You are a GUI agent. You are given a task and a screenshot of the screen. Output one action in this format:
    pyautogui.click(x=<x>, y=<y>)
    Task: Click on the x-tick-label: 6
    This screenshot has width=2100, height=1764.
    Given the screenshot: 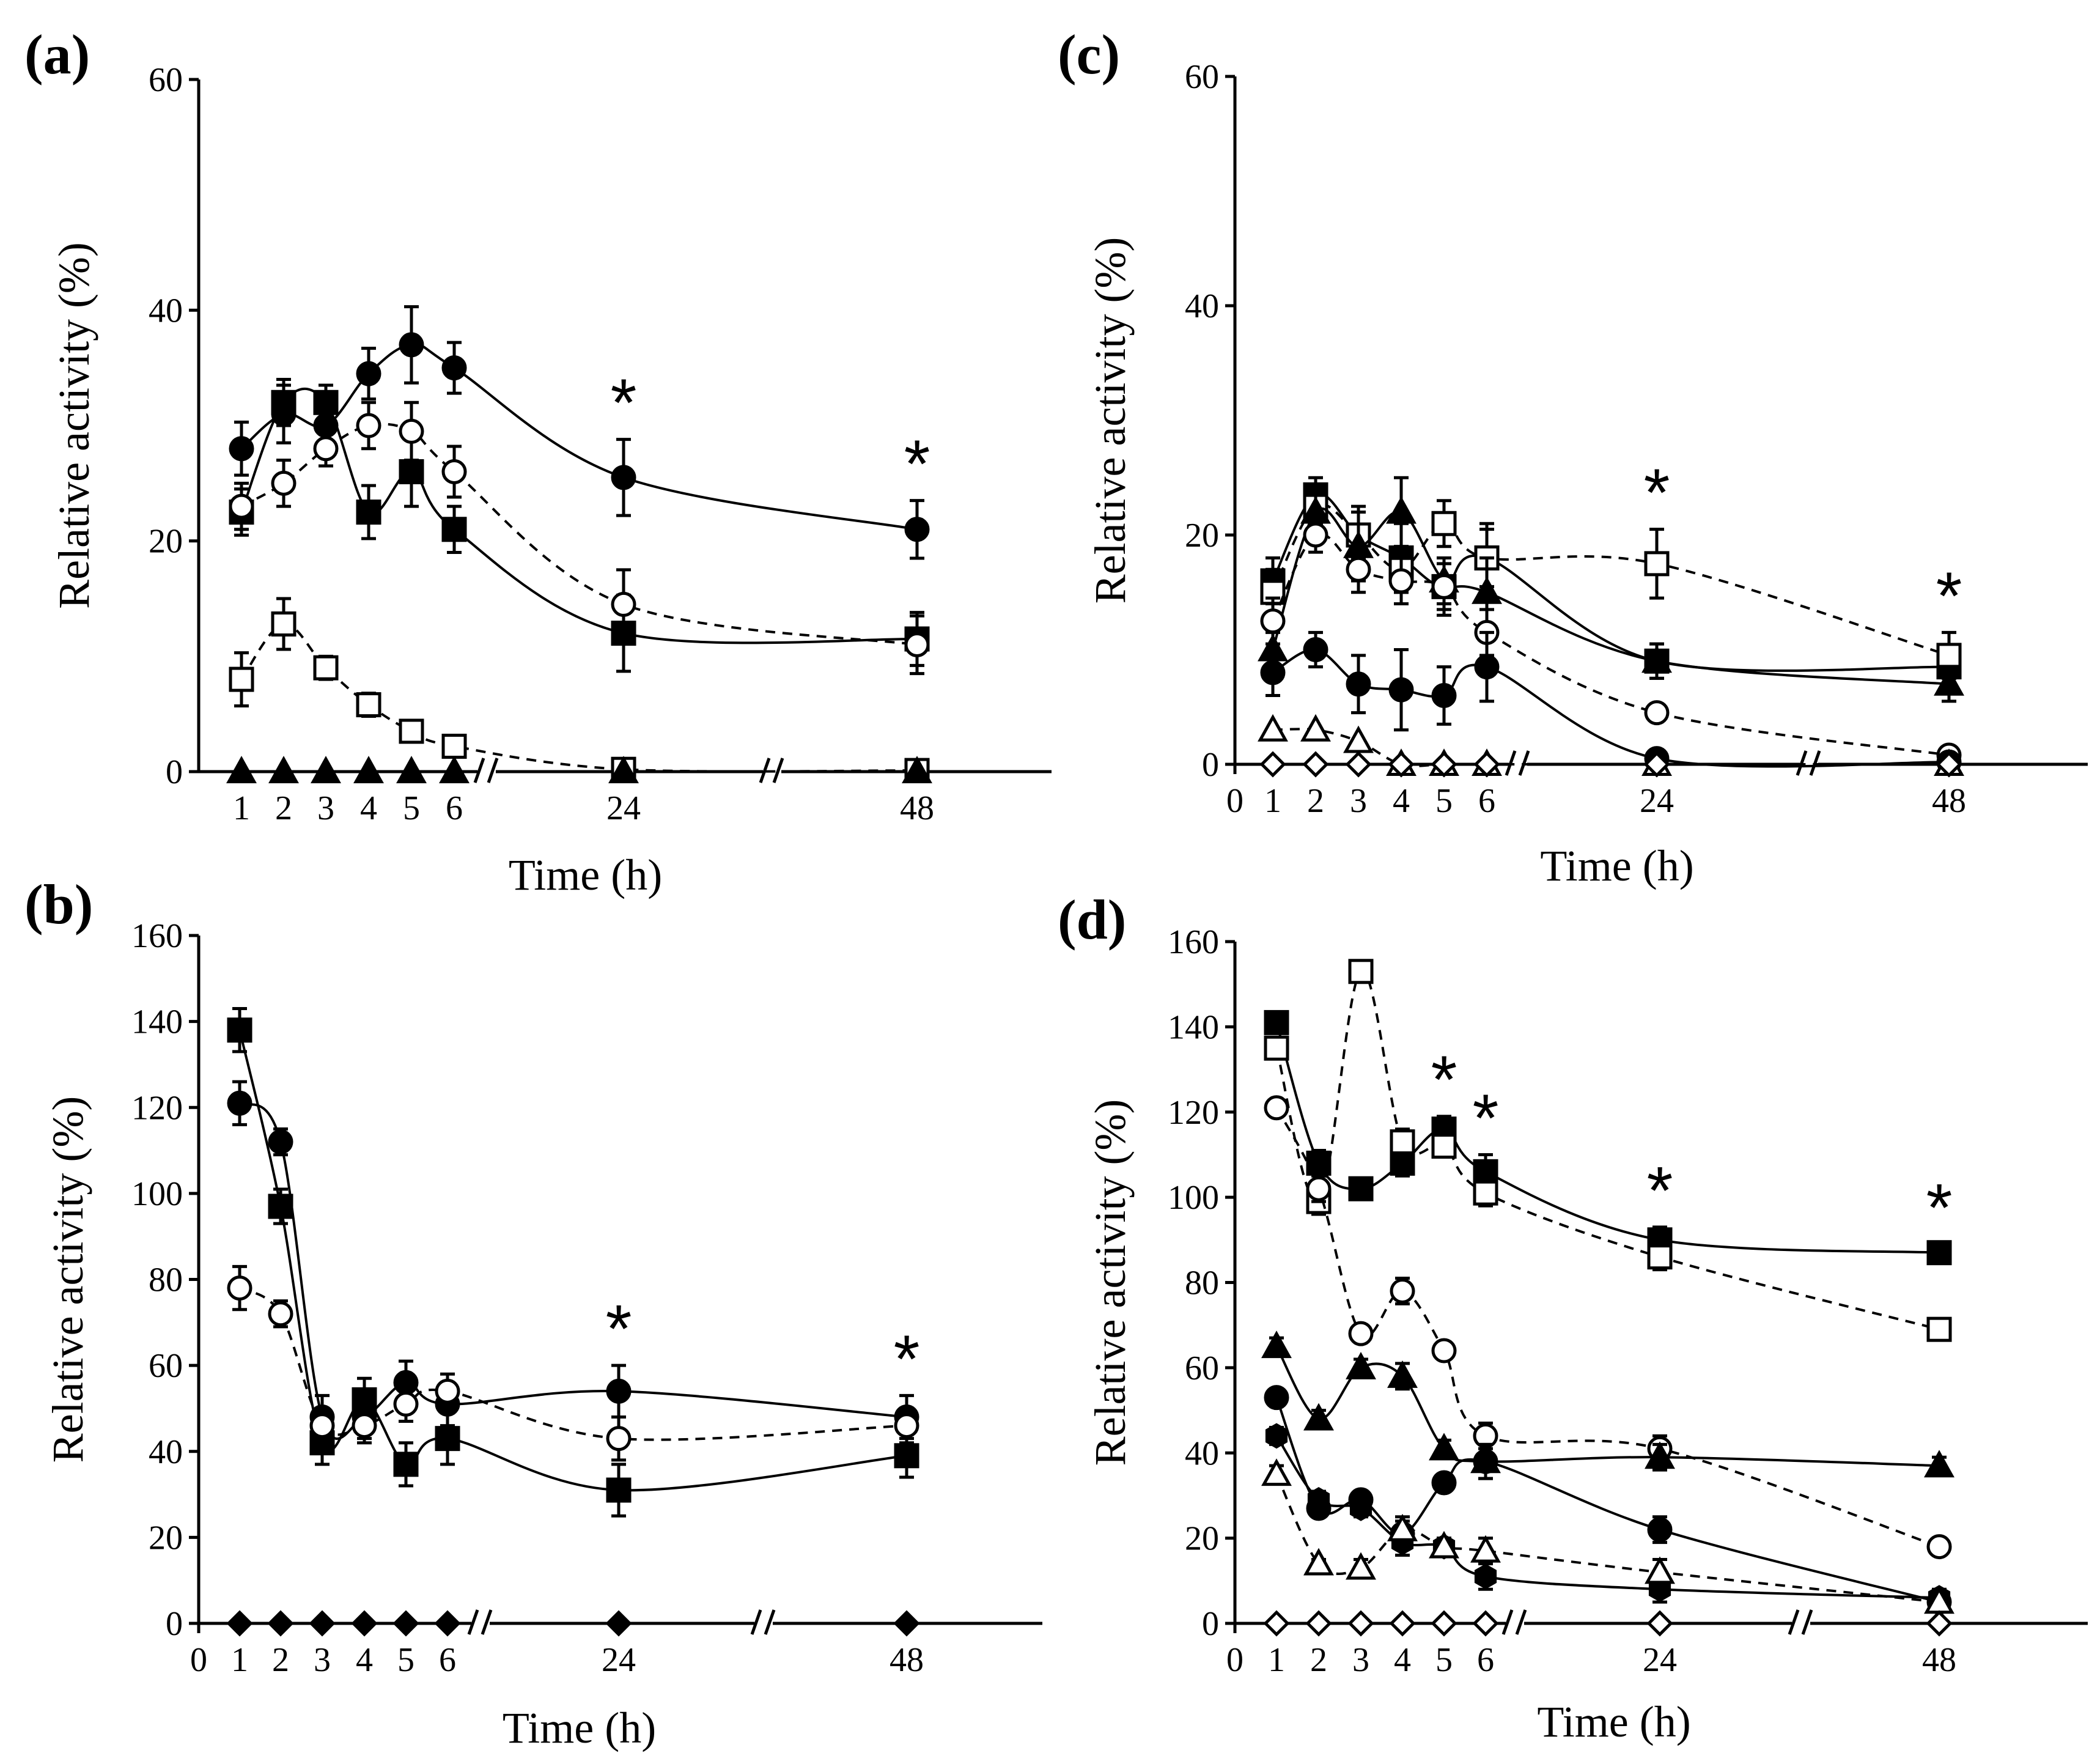 What is the action you would take?
    pyautogui.click(x=1485, y=1660)
    